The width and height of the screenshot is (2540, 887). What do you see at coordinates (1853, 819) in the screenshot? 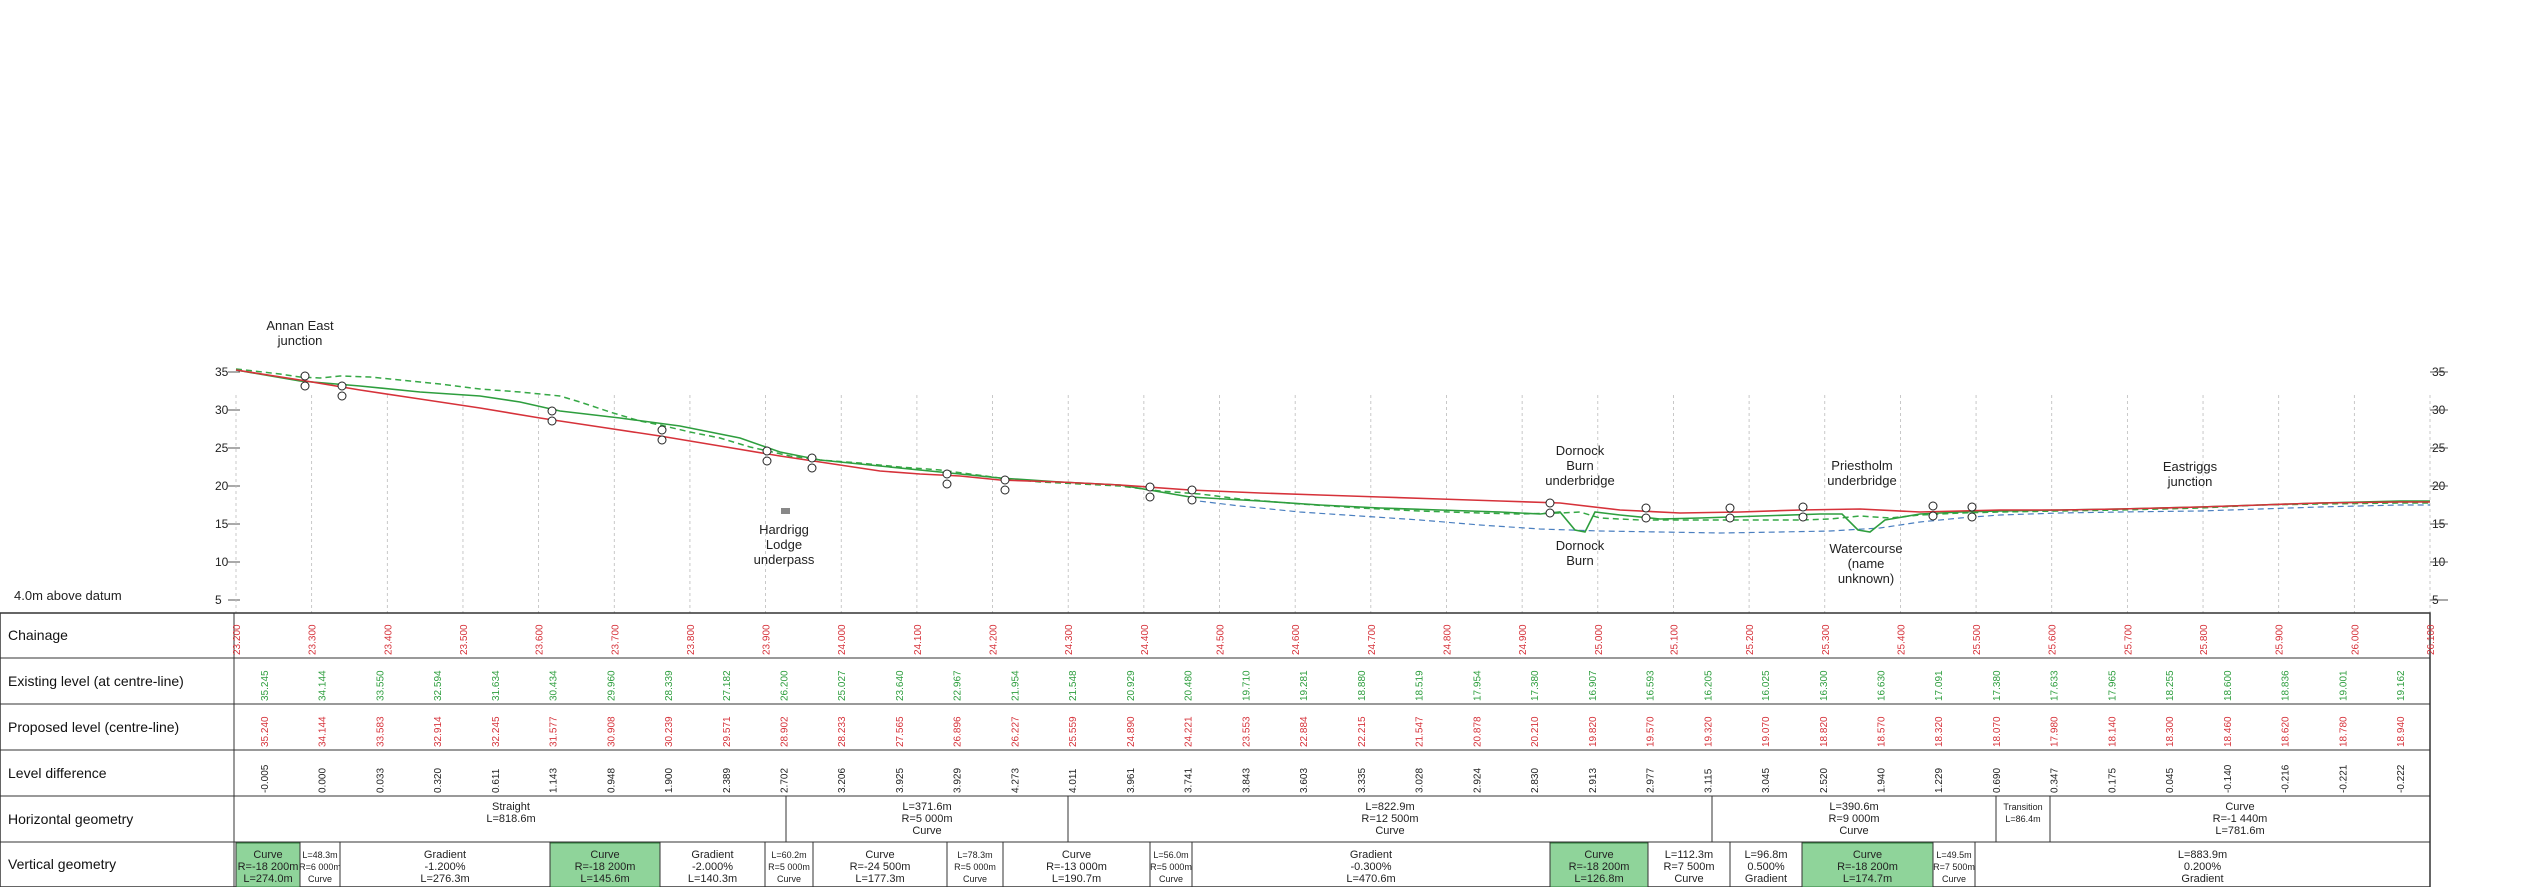
I see `hgeo-text: R=9 000m` at bounding box center [1853, 819].